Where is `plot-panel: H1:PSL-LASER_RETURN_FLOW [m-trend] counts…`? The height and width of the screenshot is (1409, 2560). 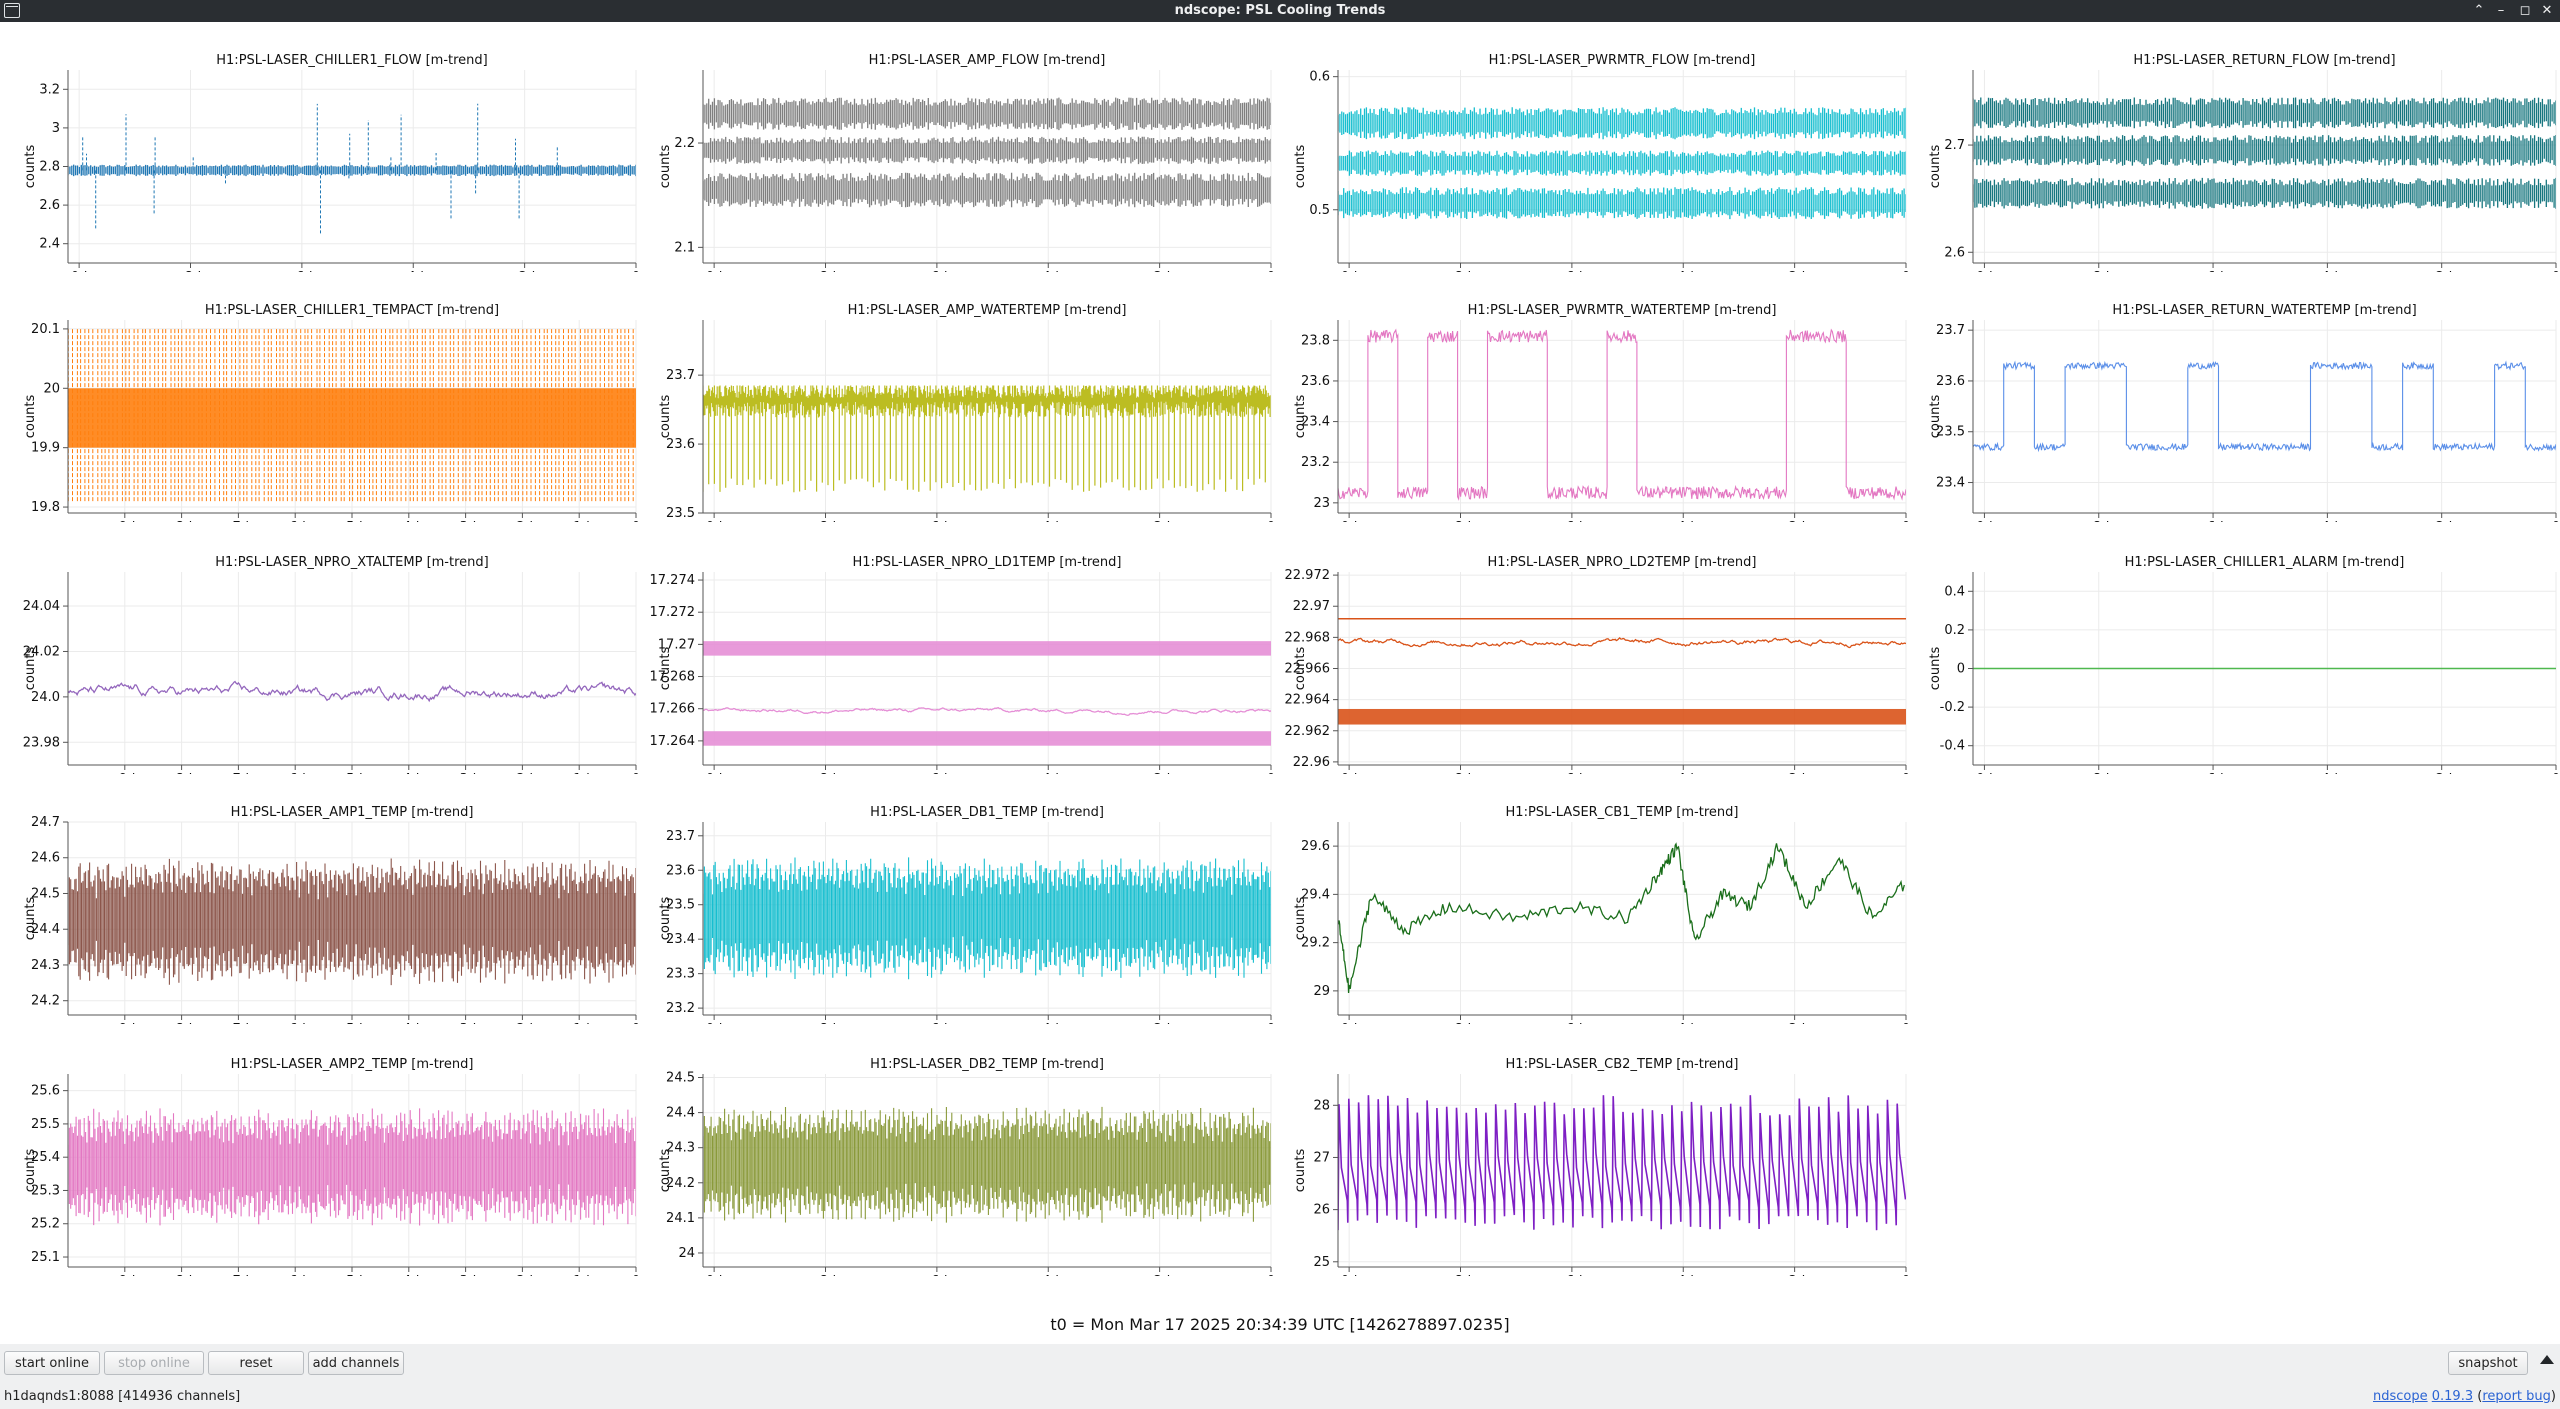
plot-panel: H1:PSL-LASER_RETURN_FLOW [m-trend] counts… is located at coordinates (2232, 147).